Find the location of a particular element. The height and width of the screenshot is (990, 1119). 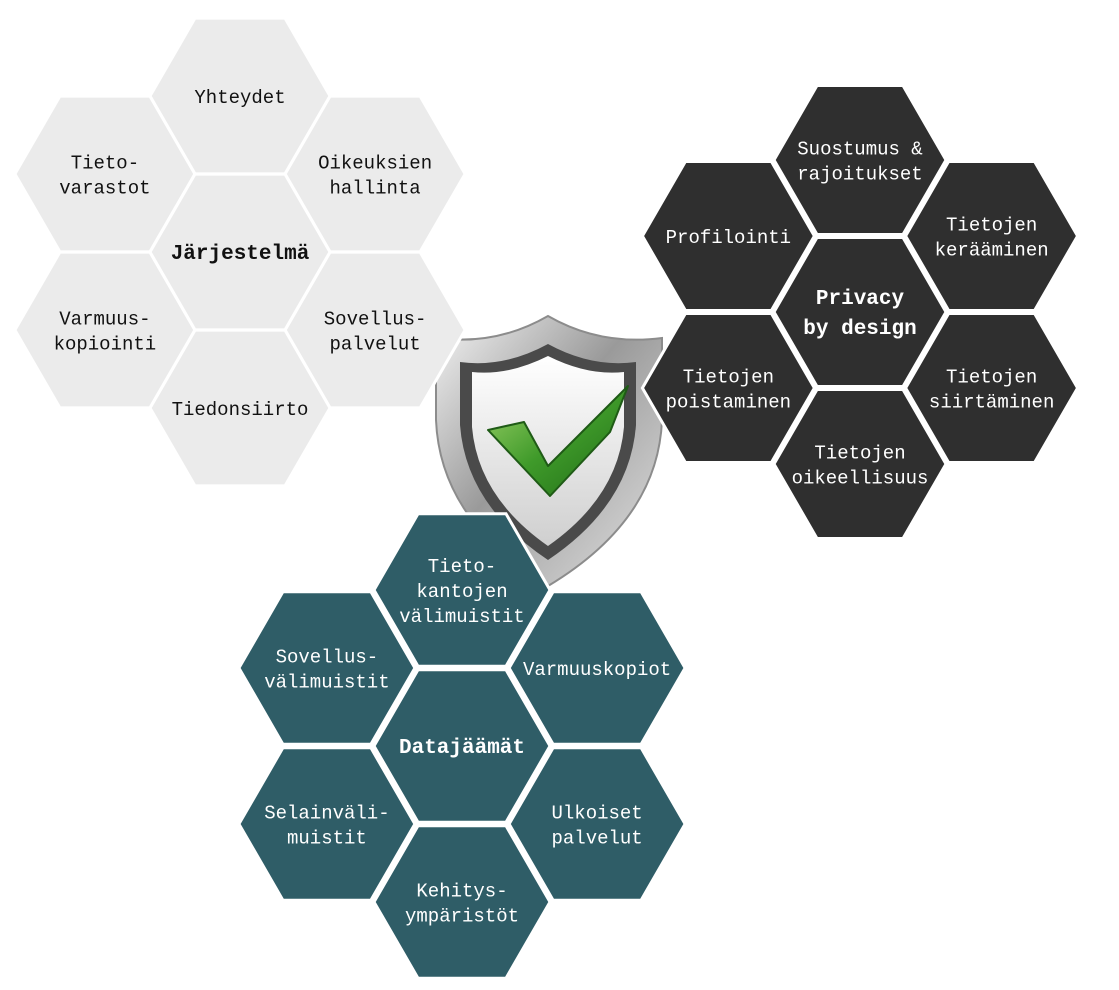

hex-datajaamat-item-label-line: Varmuuskopiot is located at coordinates (597, 670).